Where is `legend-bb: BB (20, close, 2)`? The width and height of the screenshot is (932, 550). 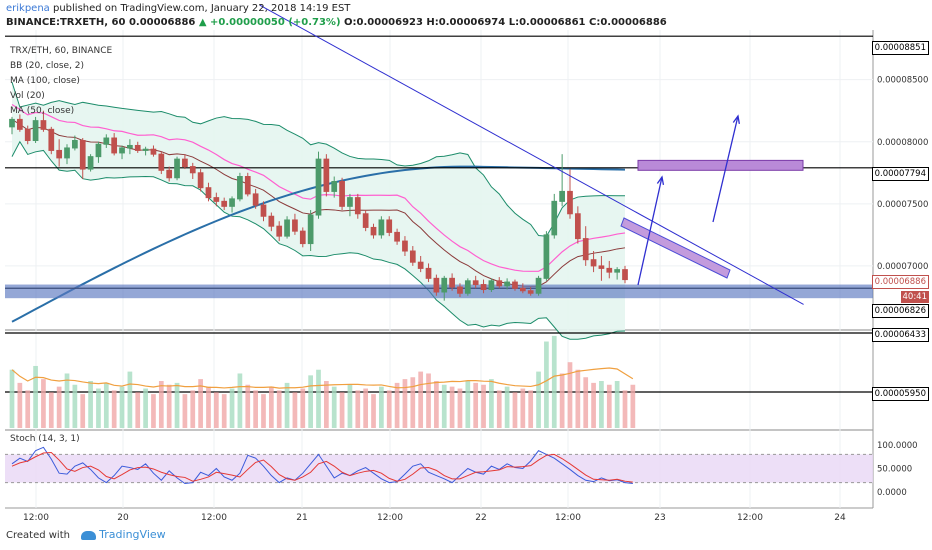 legend-bb: BB (20, close, 2) is located at coordinates (47, 66).